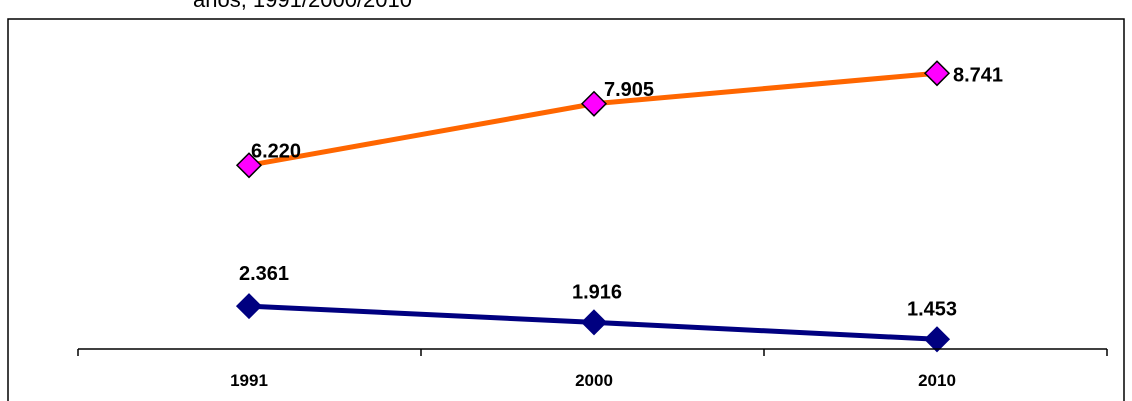 The height and width of the screenshot is (401, 1132). What do you see at coordinates (629, 90) in the screenshot?
I see `data-label: 7.905` at bounding box center [629, 90].